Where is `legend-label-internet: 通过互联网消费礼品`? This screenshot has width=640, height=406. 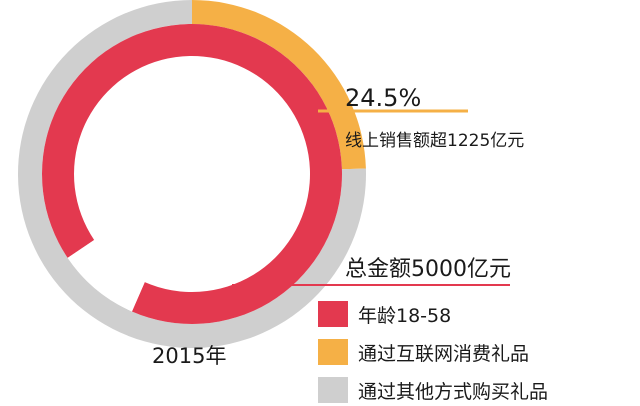
legend-label-internet: 通过互联网消费礼品 is located at coordinates (444, 353).